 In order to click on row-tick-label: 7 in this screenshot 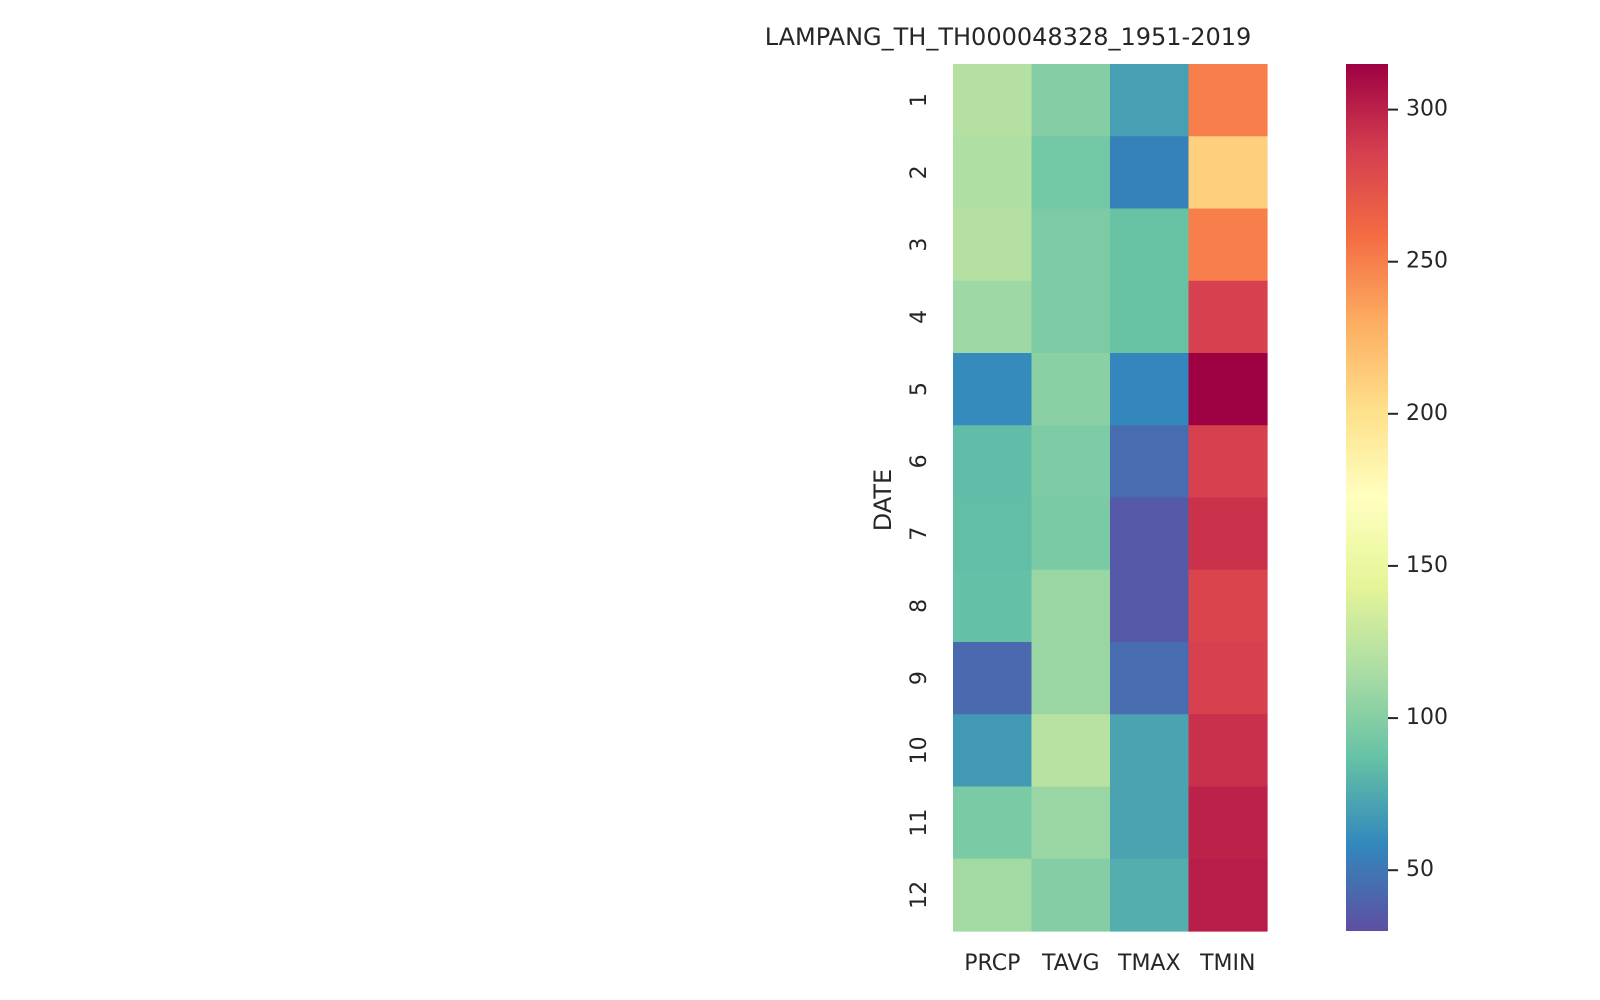, I will do `click(919, 534)`.